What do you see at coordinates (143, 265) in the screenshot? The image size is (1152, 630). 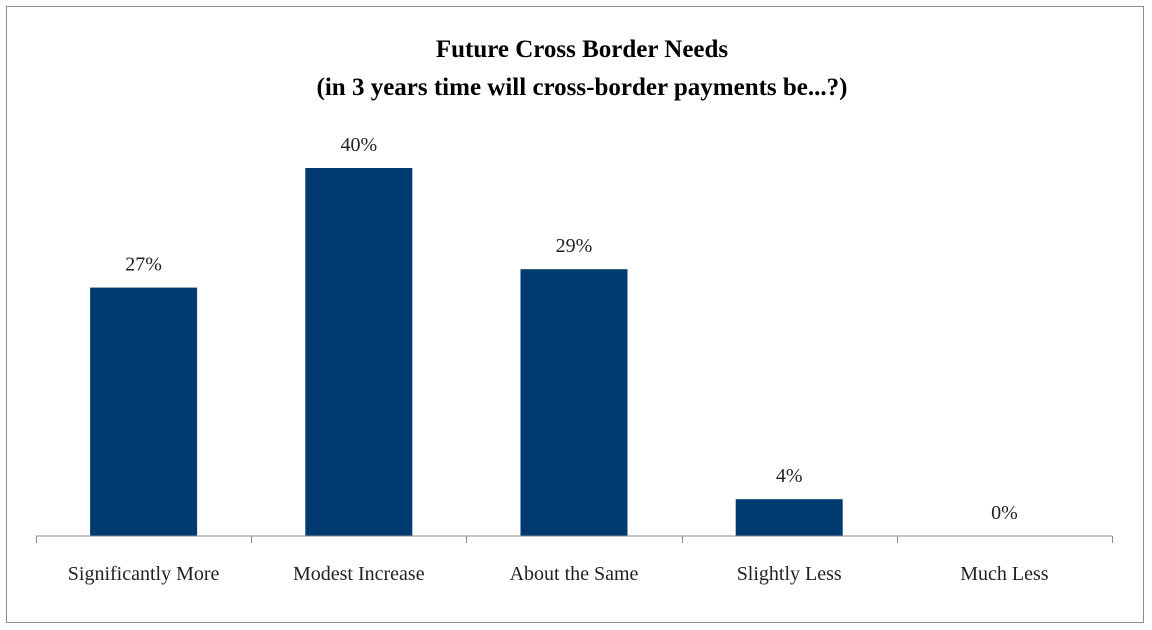 I see `data-label: 27%` at bounding box center [143, 265].